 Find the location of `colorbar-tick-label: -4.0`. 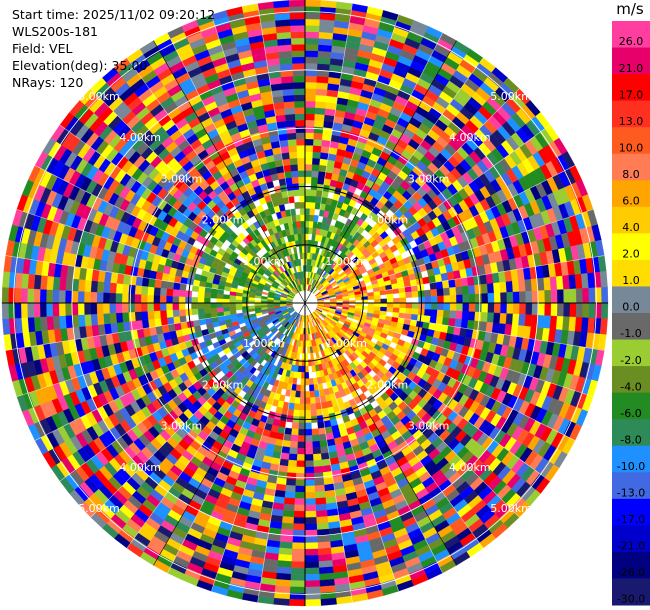

colorbar-tick-label: -4.0 is located at coordinates (630, 386).